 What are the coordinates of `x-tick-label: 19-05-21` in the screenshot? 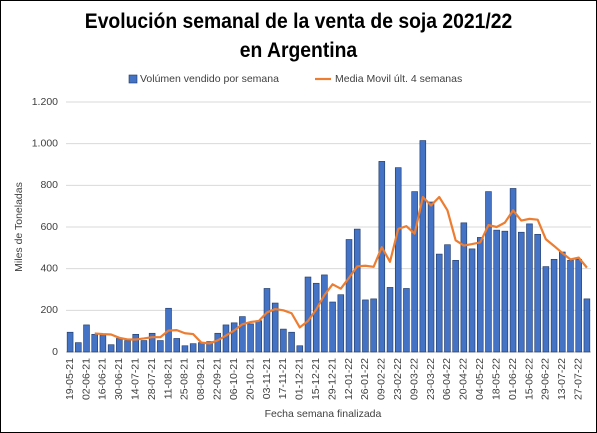 It's located at (70, 379).